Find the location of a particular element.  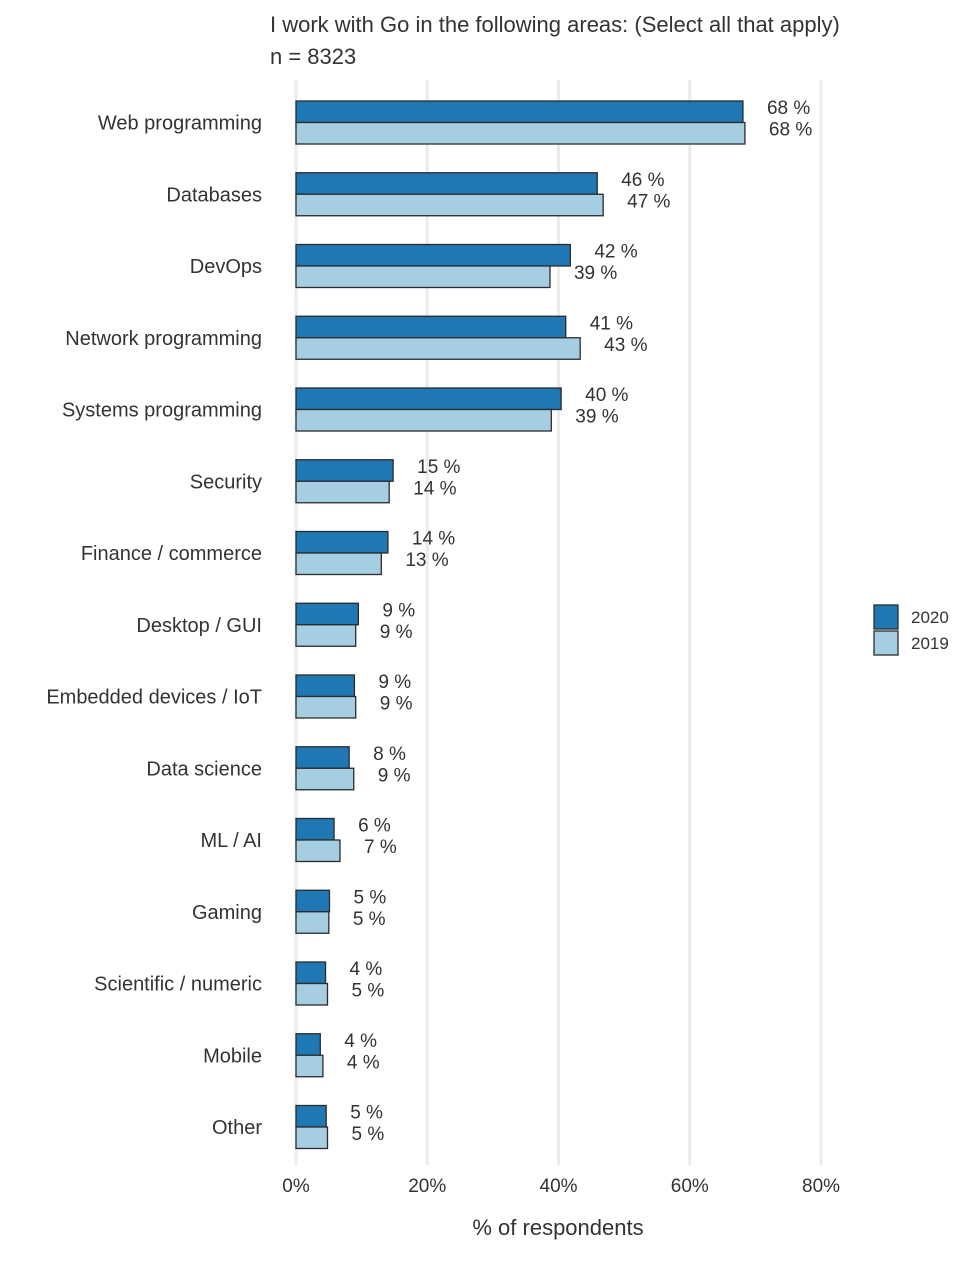

value-label-2019-devops: 39 % is located at coordinates (595, 273).